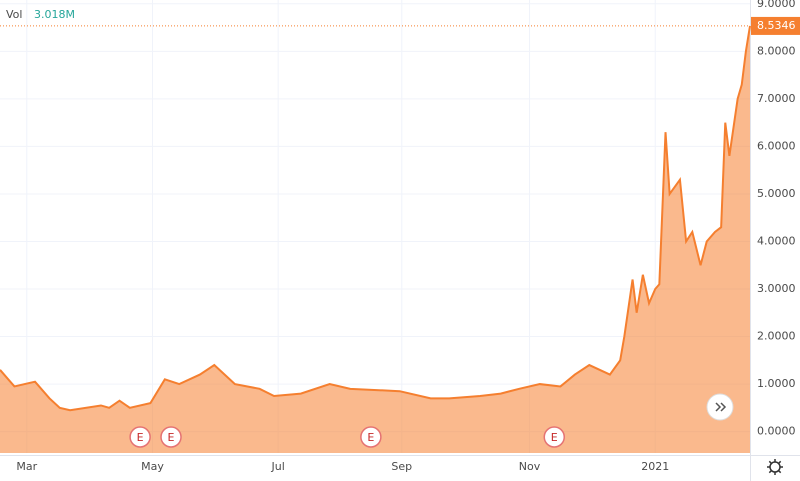 Image resolution: width=800 pixels, height=481 pixels. Describe the element at coordinates (776, 145) in the screenshot. I see `y-tick-label: 6.0000` at that location.